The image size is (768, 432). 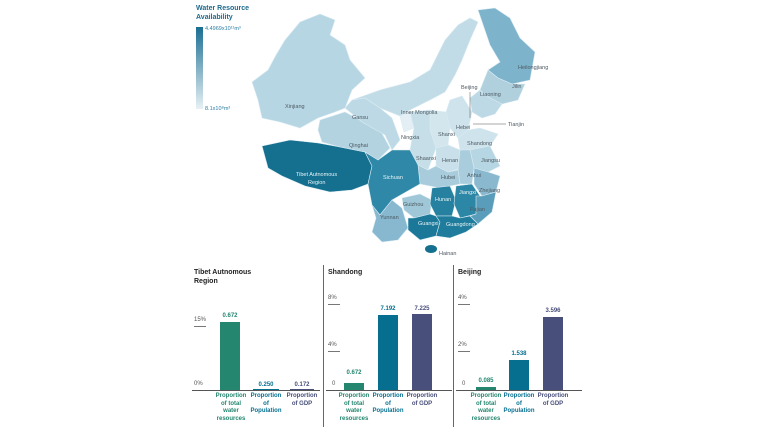 What do you see at coordinates (392, 182) in the screenshot?
I see `region-sichuan` at bounding box center [392, 182].